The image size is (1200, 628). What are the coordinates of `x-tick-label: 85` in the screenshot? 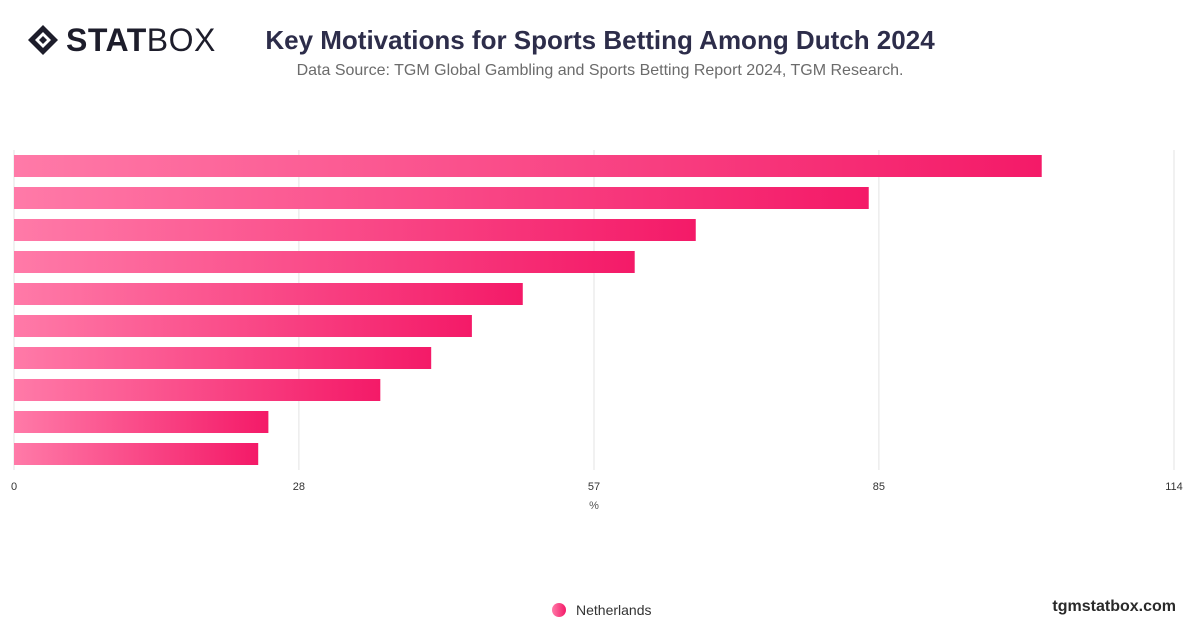 It's located at (879, 487).